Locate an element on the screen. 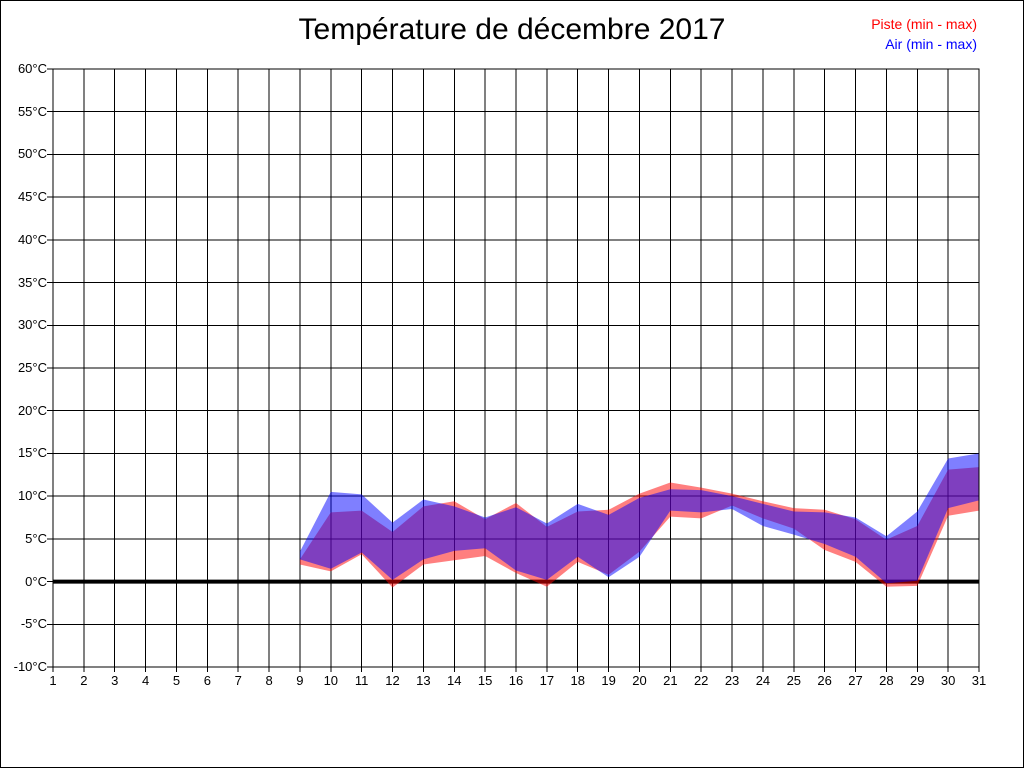 This screenshot has width=1024, height=768. x-axis-tick-label: 14 is located at coordinates (454, 680).